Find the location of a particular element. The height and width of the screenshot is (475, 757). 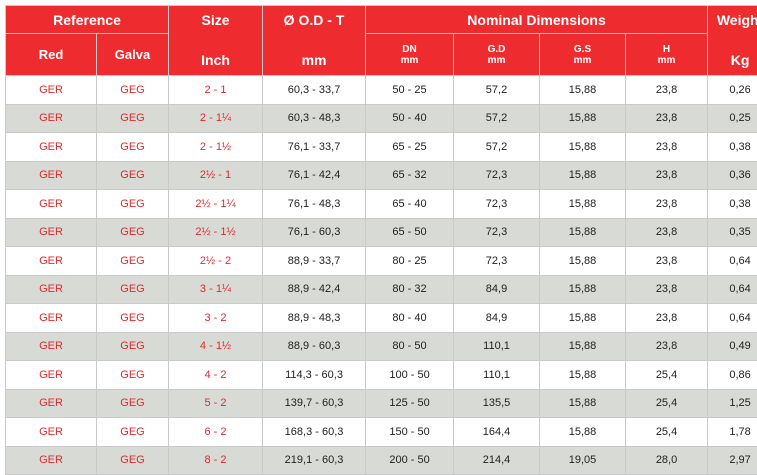

gd-cell: 57,2 is located at coordinates (497, 118).